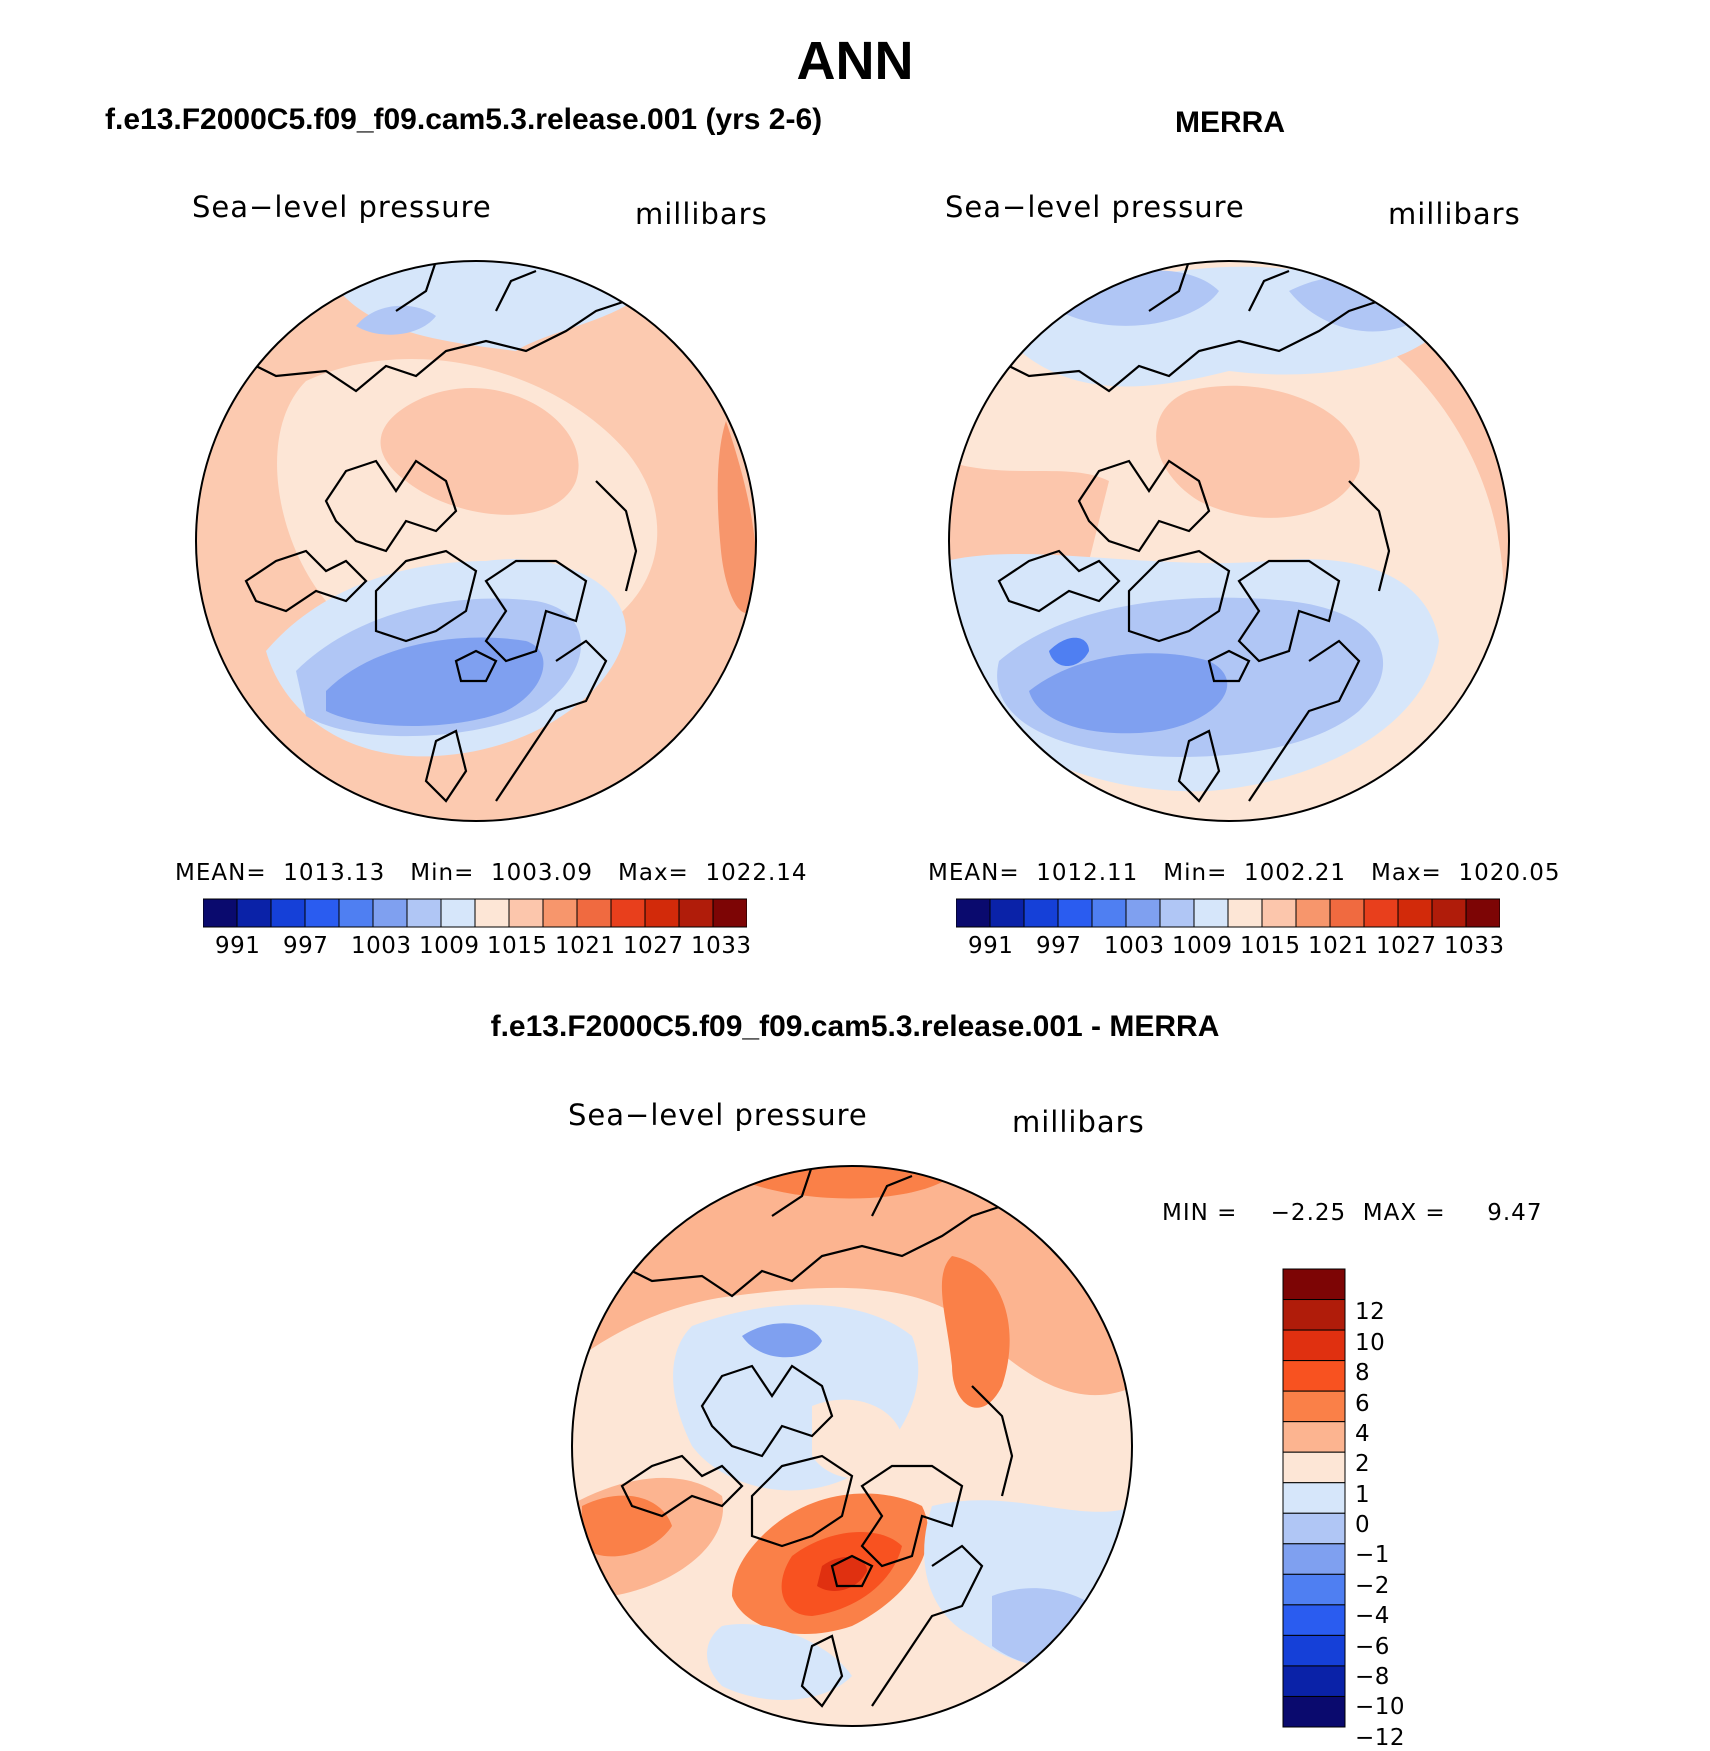 The width and height of the screenshot is (1710, 1751). What do you see at coordinates (491, 873) in the screenshot?
I see `model-stats: MEAN= 1013.13 Min= 1003.09 Max= 1022.14` at bounding box center [491, 873].